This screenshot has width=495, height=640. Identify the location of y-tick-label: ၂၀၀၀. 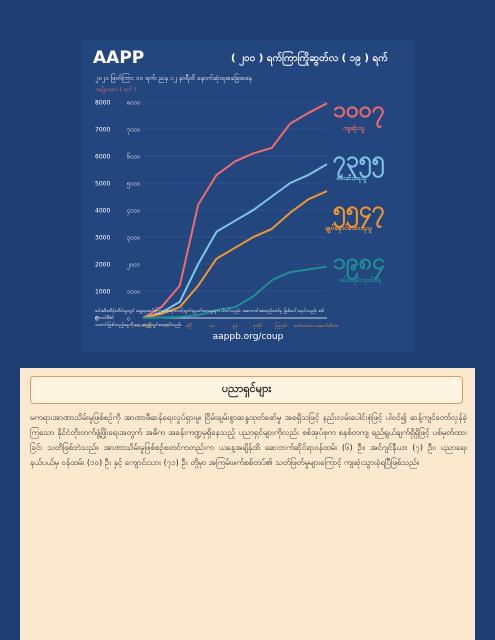
(133, 266).